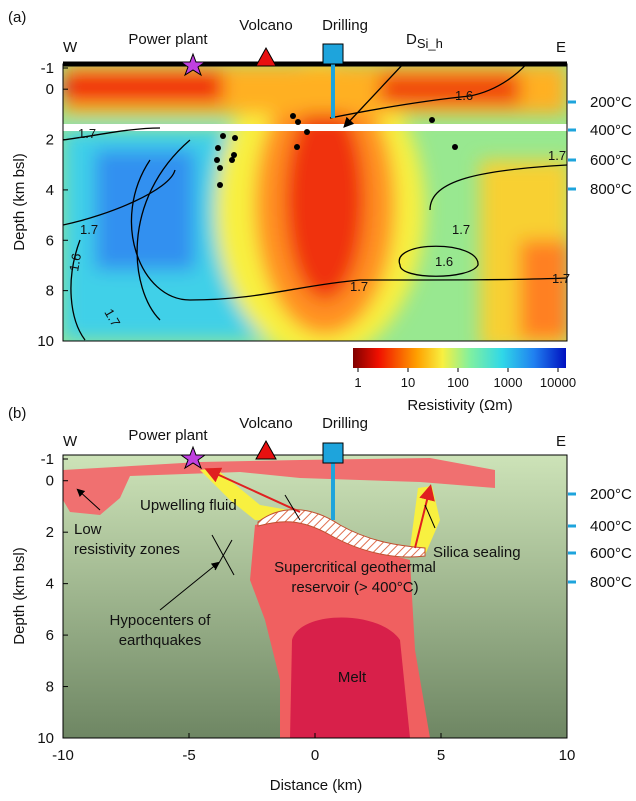 The height and width of the screenshot is (801, 636). What do you see at coordinates (411, 39) in the screenshot?
I see `arrow-label-main: D` at bounding box center [411, 39].